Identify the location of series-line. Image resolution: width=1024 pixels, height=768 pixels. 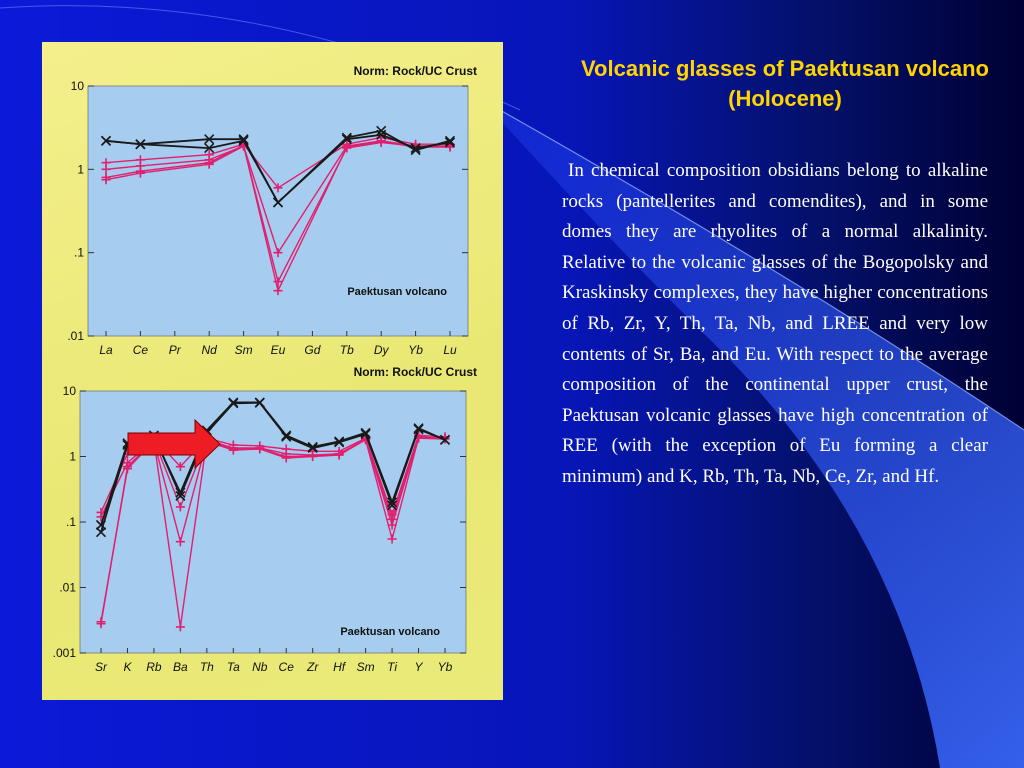
(273, 529).